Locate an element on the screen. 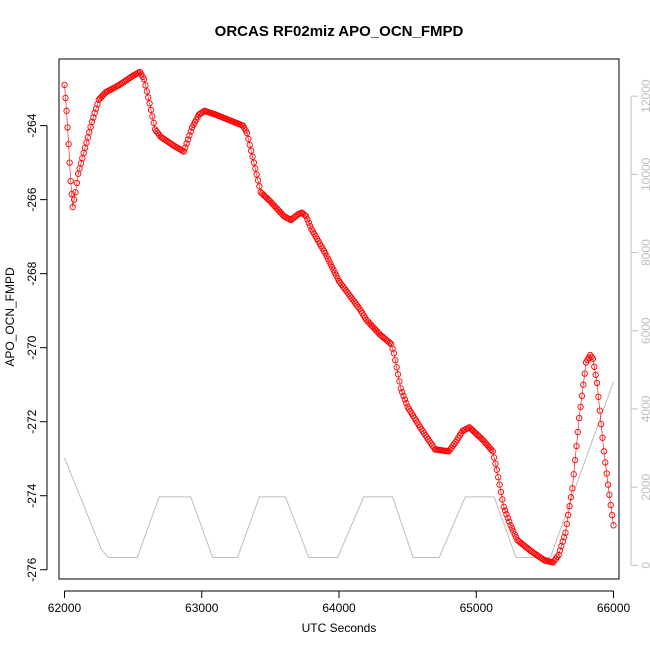 This screenshot has width=650, height=650. x-axis-label: UTC Seconds is located at coordinates (339, 628).